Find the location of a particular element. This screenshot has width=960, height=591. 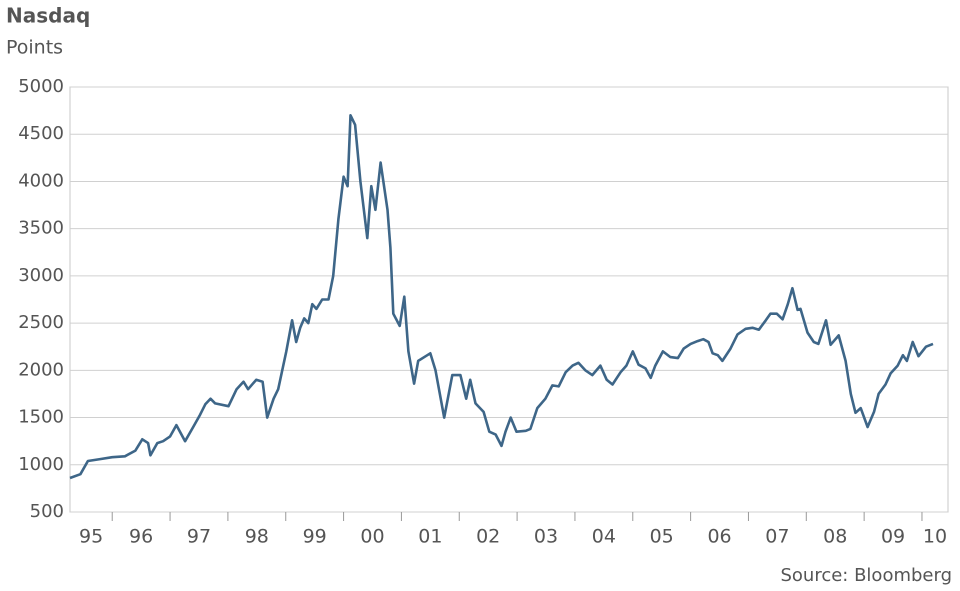

y-tick-label: 5000 is located at coordinates (41, 86).